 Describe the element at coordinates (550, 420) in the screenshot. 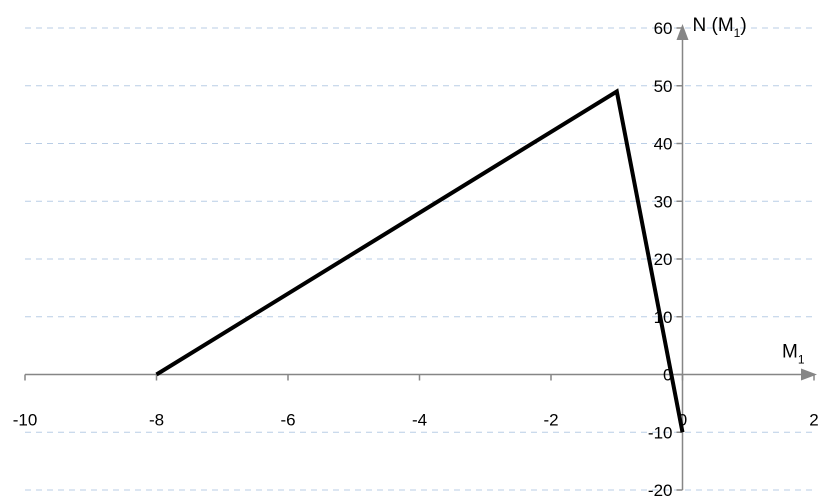

I see `x-tick-label: -2` at that location.